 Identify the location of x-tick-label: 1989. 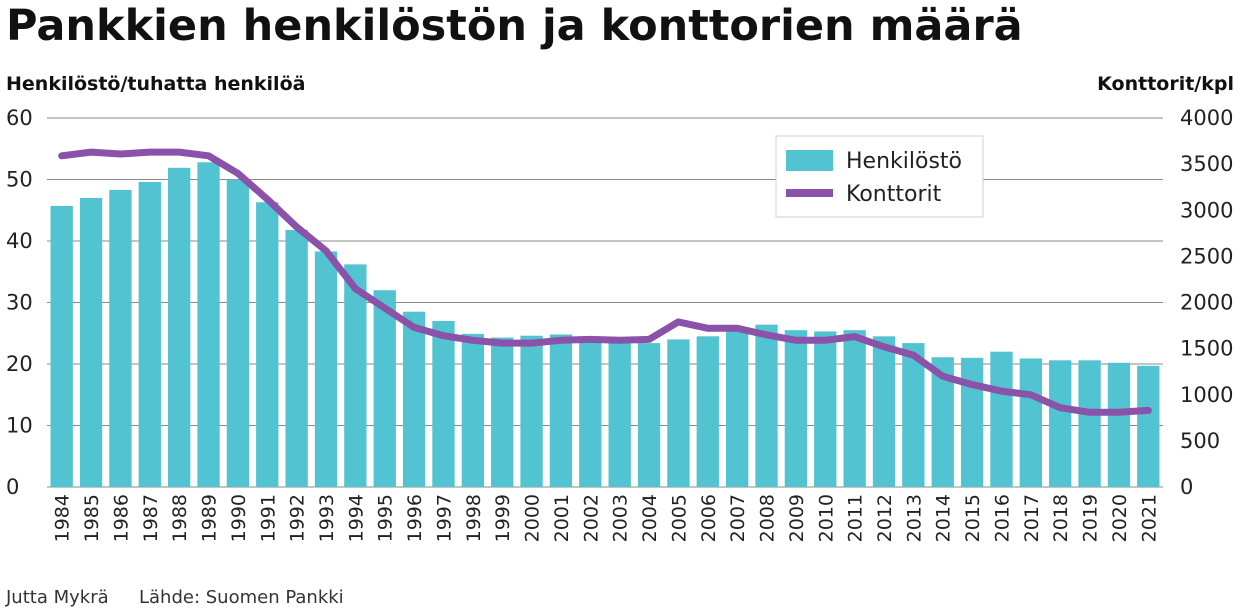
(210, 518).